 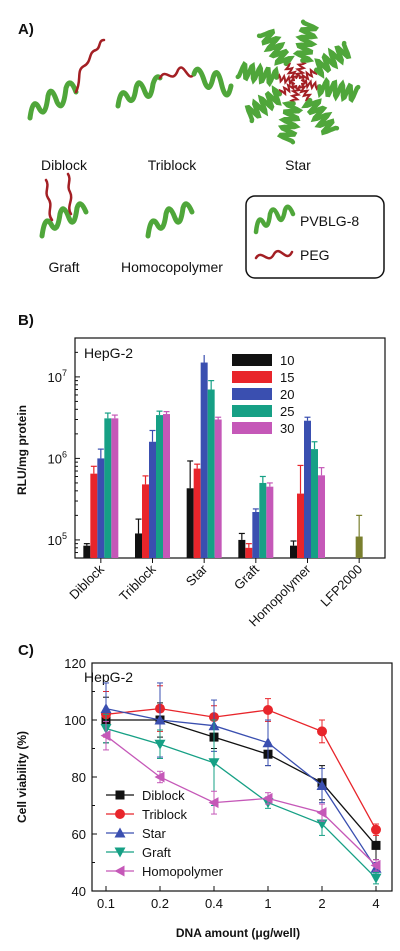 What do you see at coordinates (267, 903) in the screenshot?
I see `x-tick-label: 1` at bounding box center [267, 903].